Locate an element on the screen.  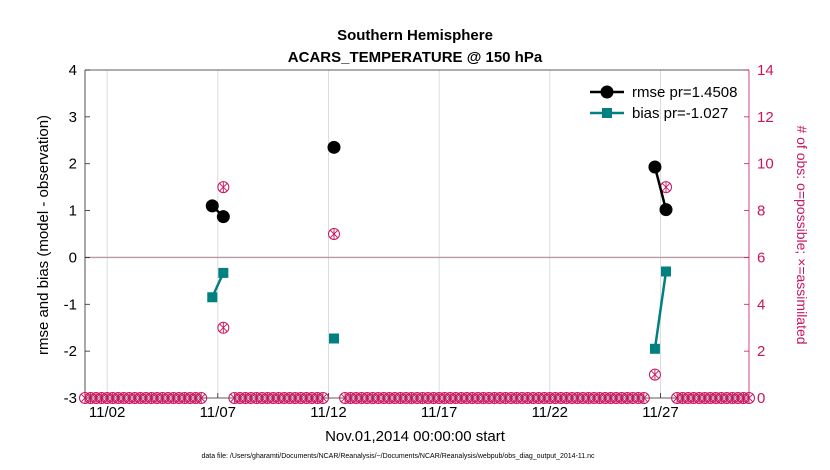
x-tick-label: 11/12 is located at coordinates (328, 412).